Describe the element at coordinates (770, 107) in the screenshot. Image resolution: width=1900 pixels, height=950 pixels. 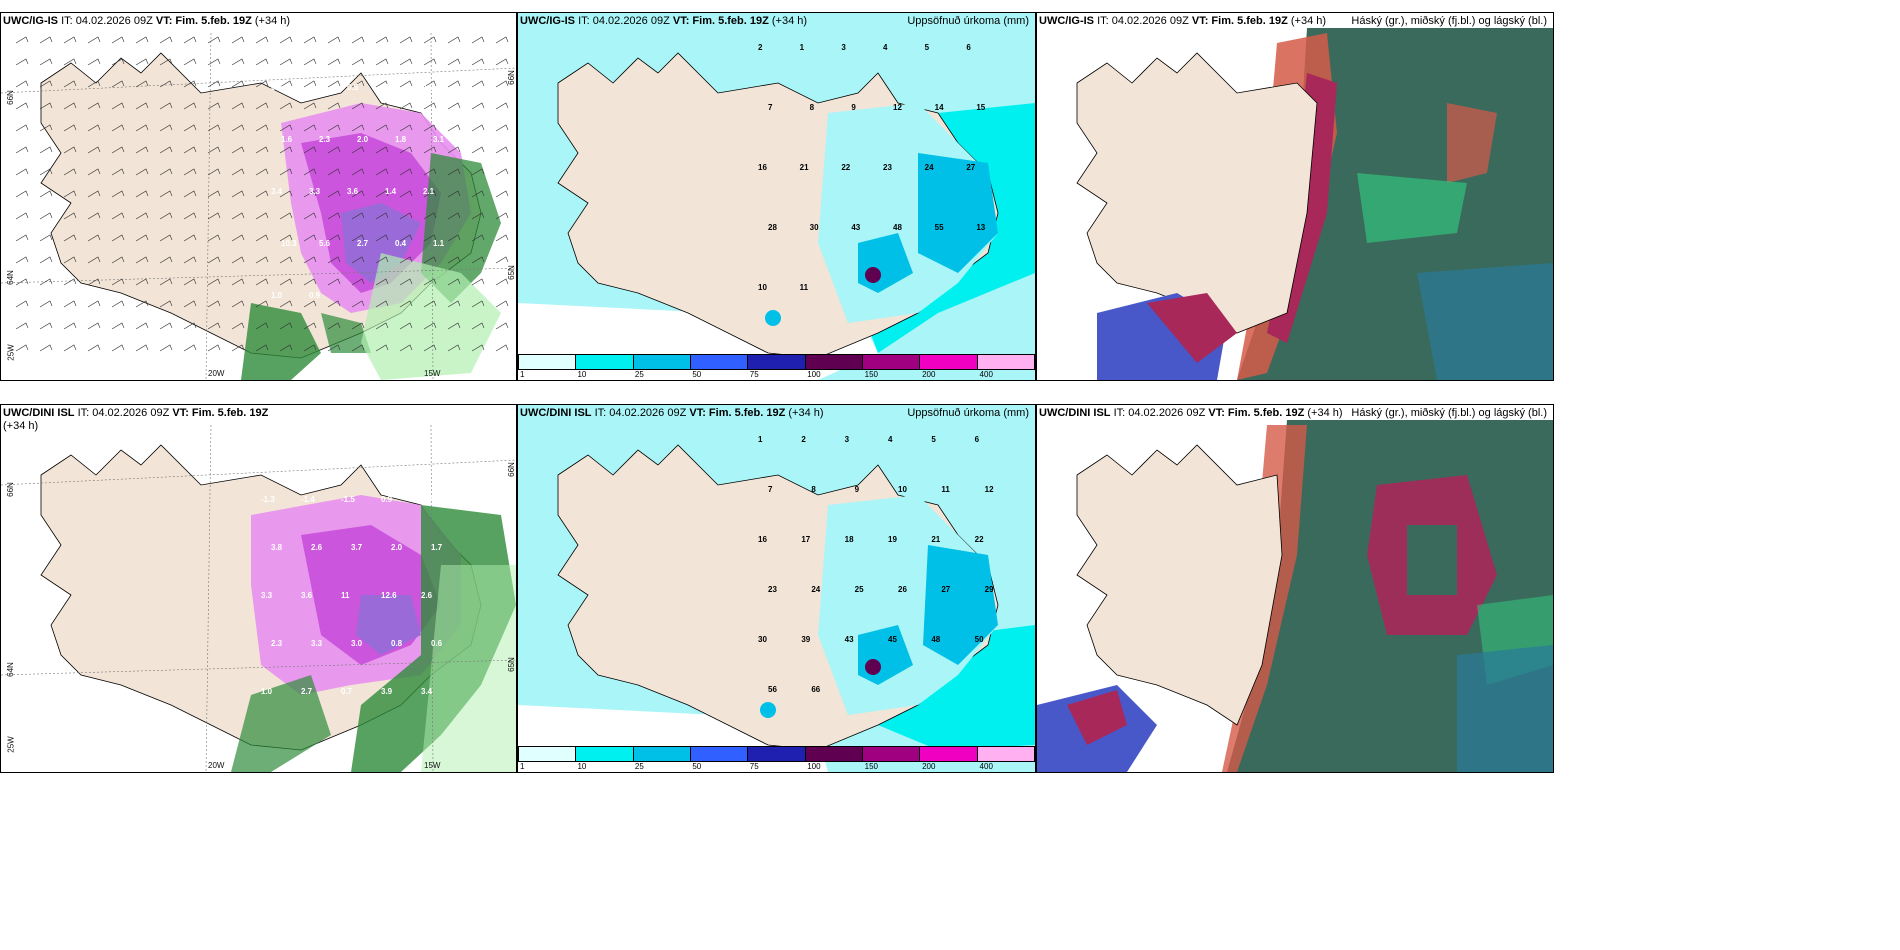
I see `map-value-label: 7` at that location.